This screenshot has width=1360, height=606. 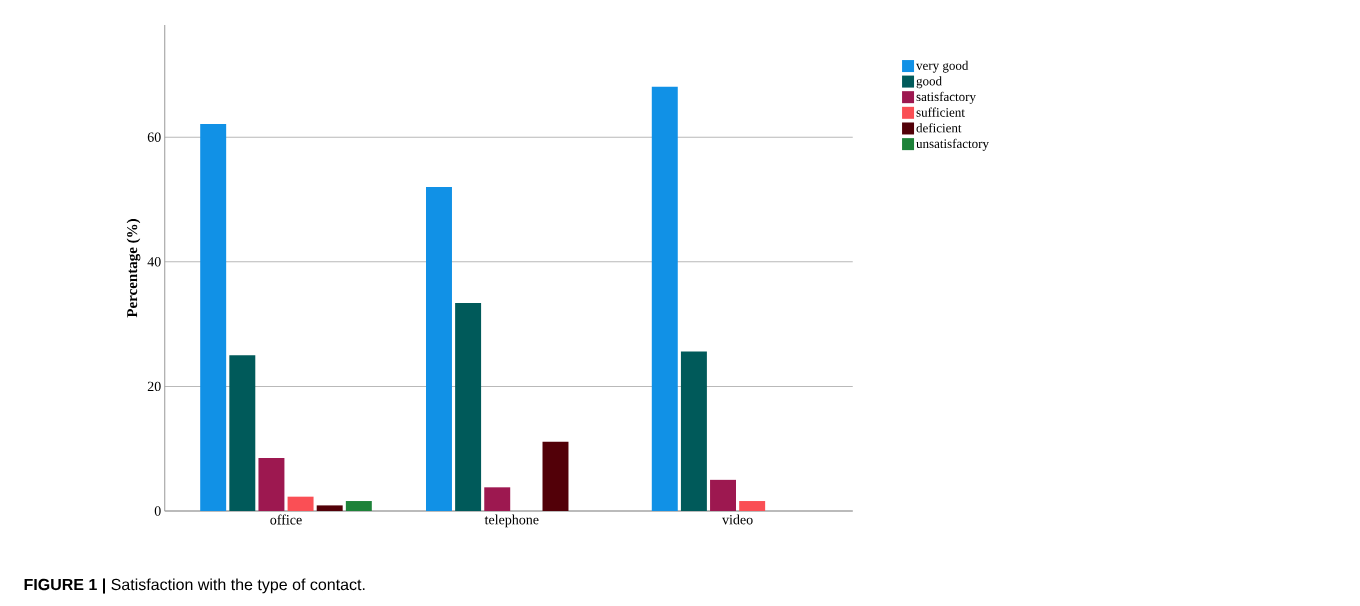 What do you see at coordinates (737, 519) in the screenshot?
I see `x-tick-label: video` at bounding box center [737, 519].